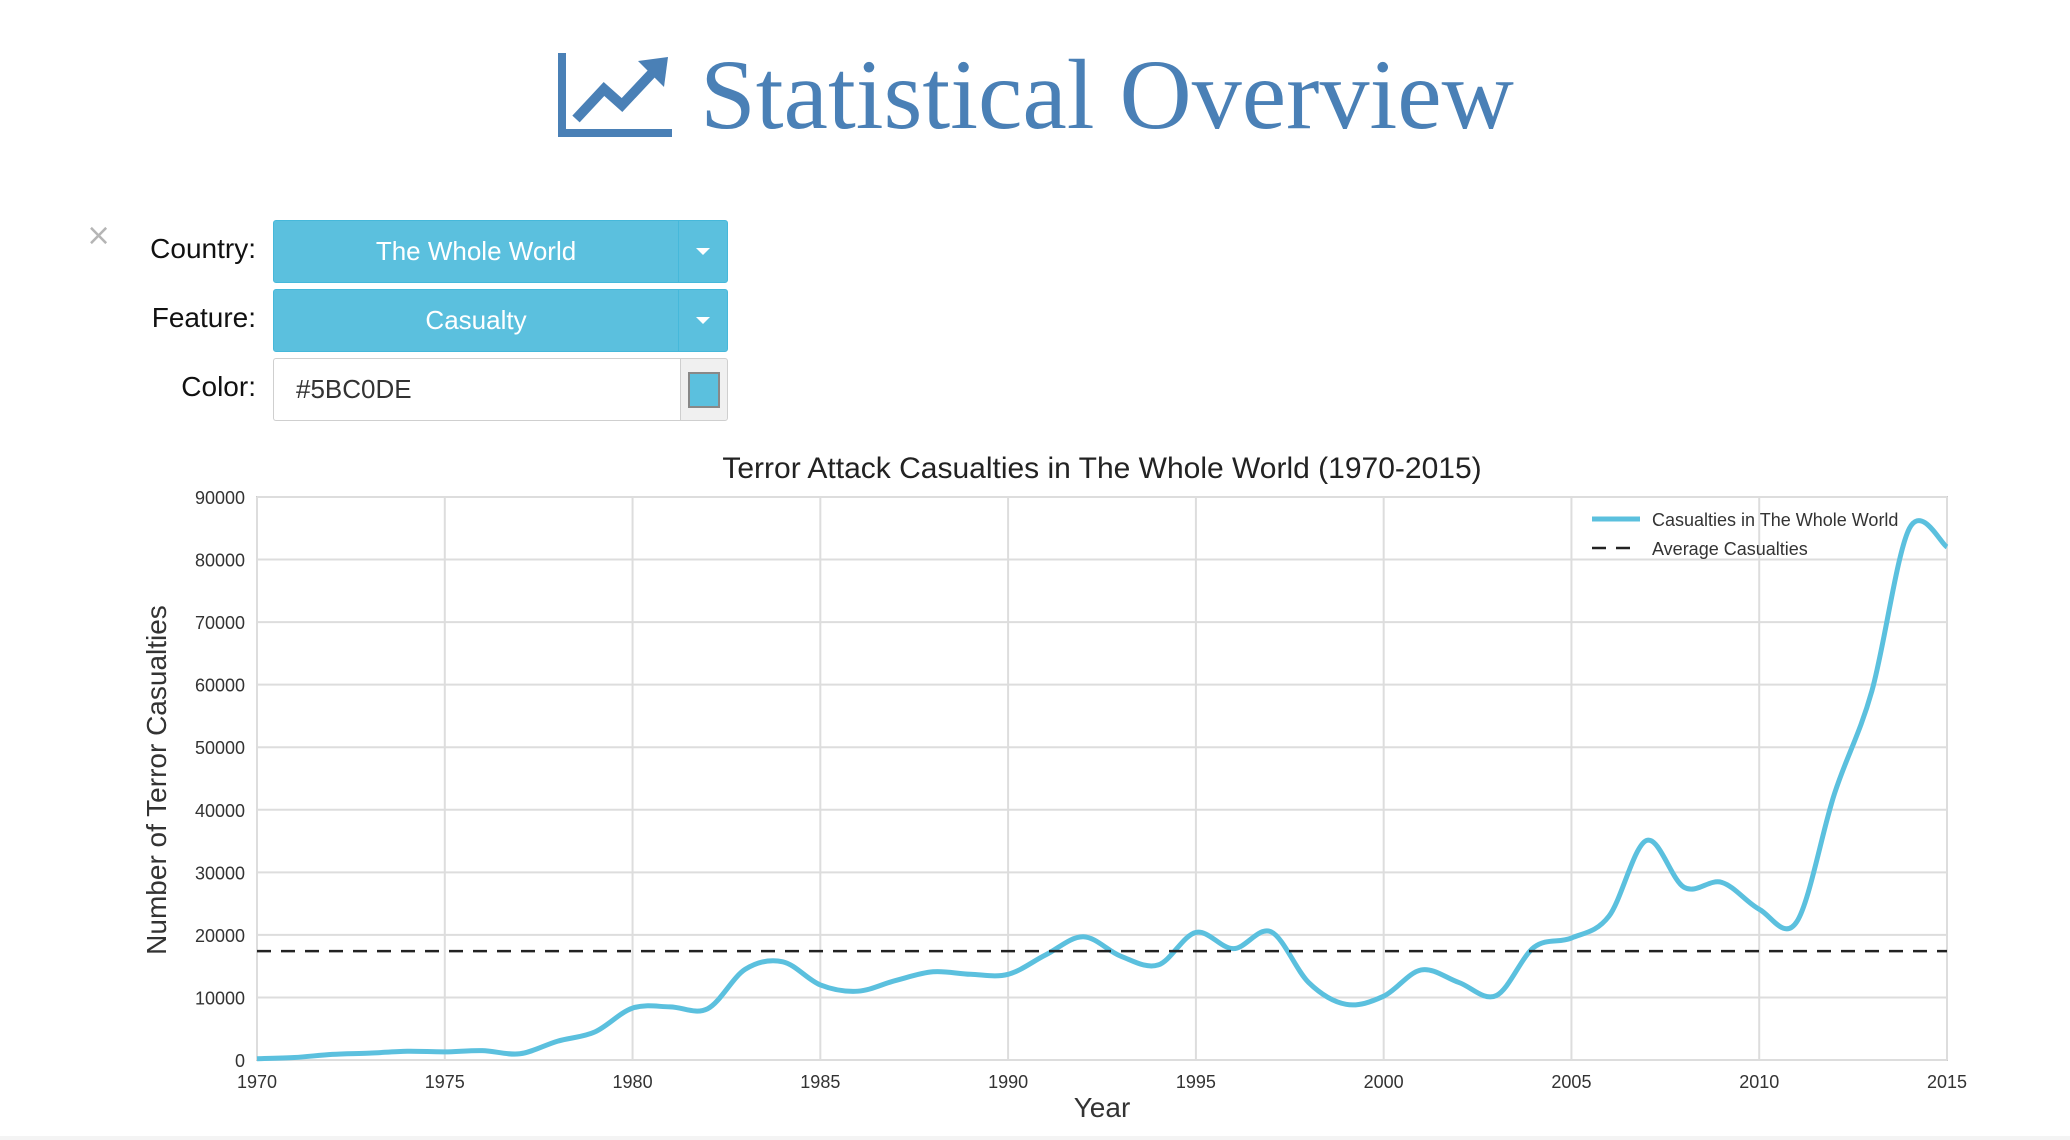 This screenshot has width=2070, height=1140. What do you see at coordinates (203, 248) in the screenshot?
I see `country-label: Country:` at bounding box center [203, 248].